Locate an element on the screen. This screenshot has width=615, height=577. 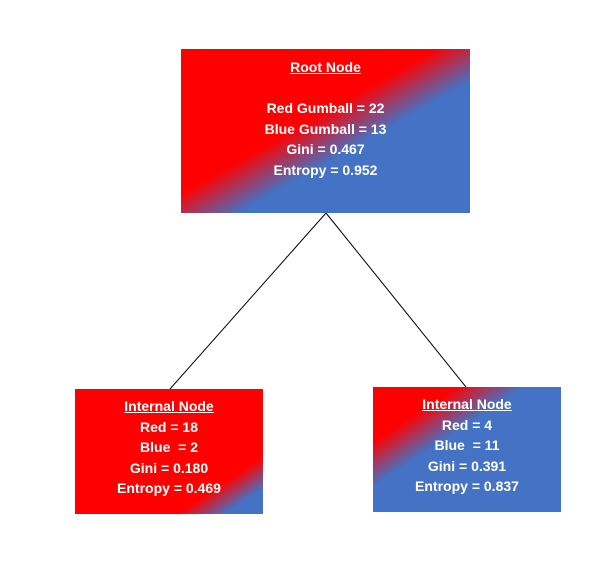
left-red-count: Red = 18 is located at coordinates (169, 426).